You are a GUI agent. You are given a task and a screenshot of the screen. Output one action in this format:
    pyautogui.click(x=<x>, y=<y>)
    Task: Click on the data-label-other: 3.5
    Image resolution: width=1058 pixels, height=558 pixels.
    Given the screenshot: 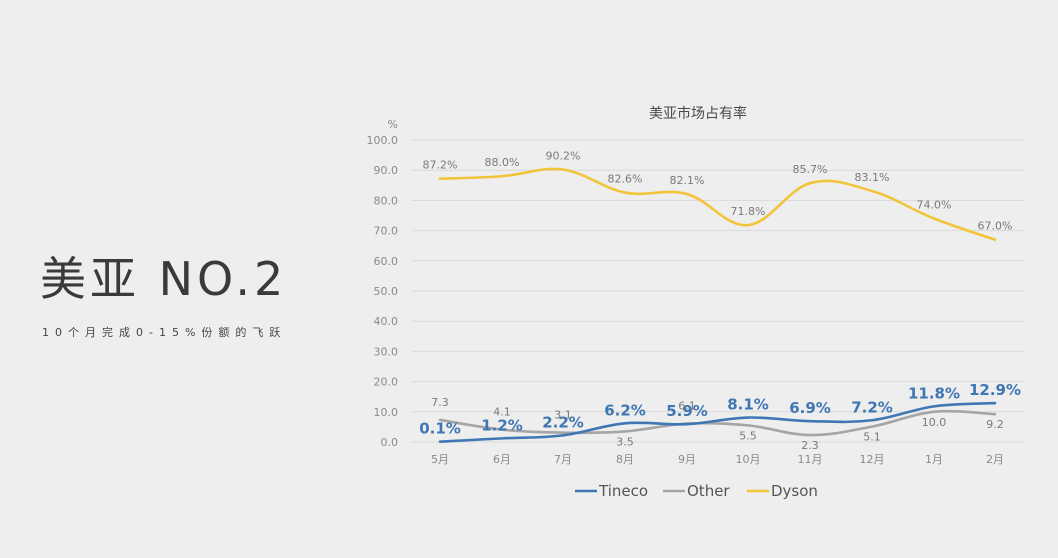 What is the action you would take?
    pyautogui.click(x=625, y=441)
    